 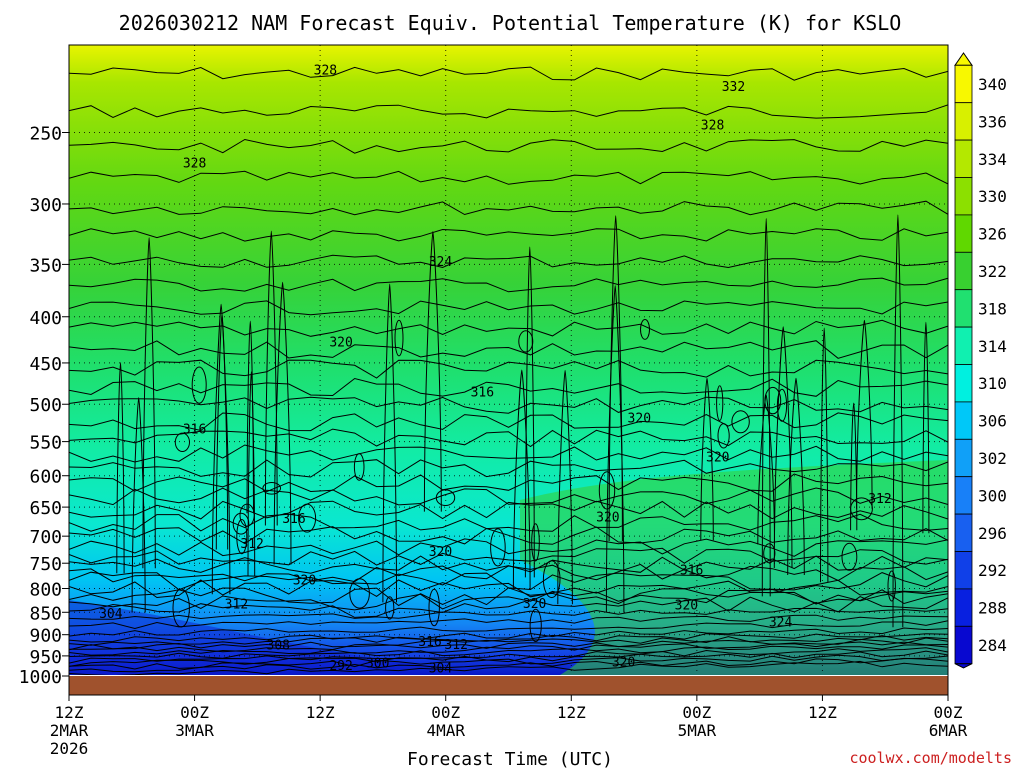 I want to click on y-tick-label: 550, so click(x=45, y=443).